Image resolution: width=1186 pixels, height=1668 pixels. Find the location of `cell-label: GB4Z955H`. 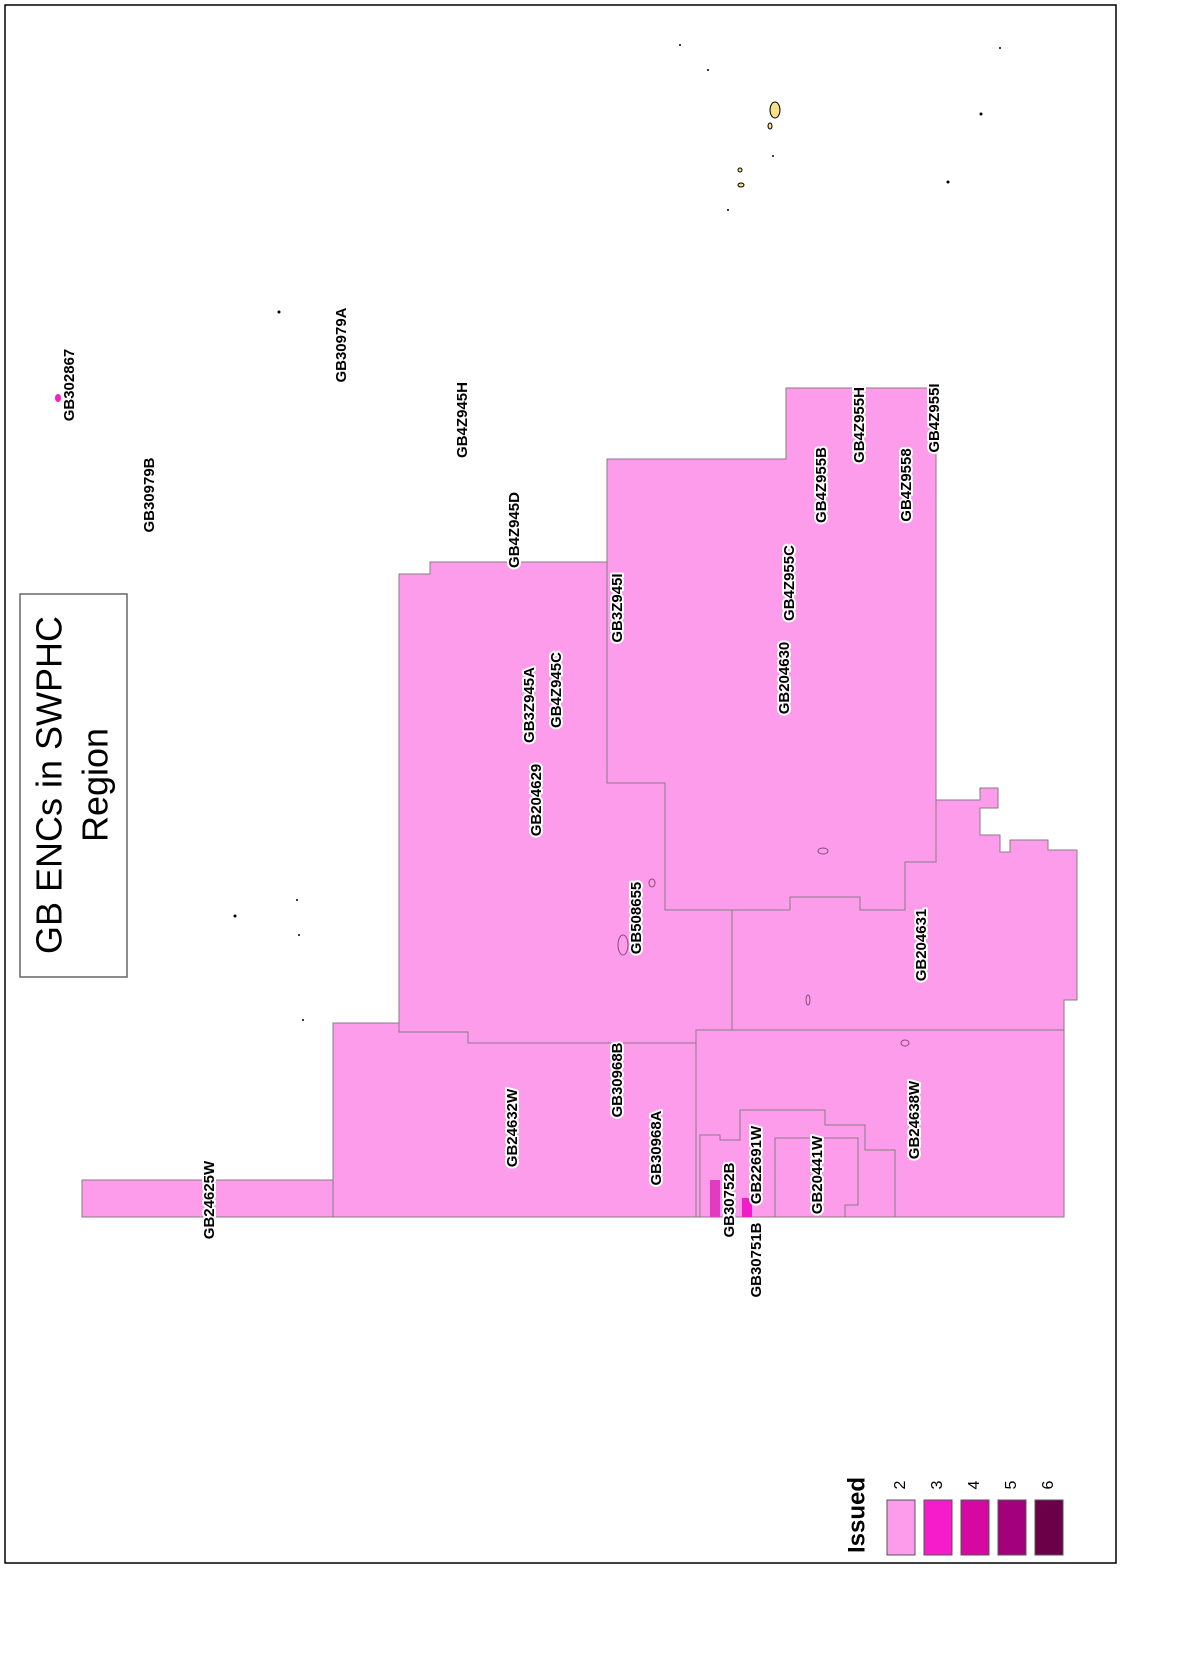

cell-label: GB4Z955H is located at coordinates (859, 425).